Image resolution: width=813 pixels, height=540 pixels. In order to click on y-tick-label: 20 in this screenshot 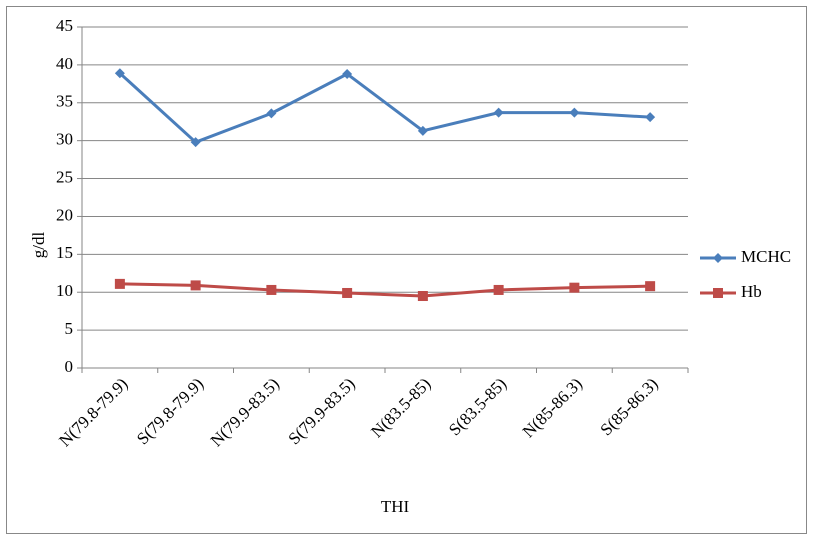, I will do `click(64, 214)`.